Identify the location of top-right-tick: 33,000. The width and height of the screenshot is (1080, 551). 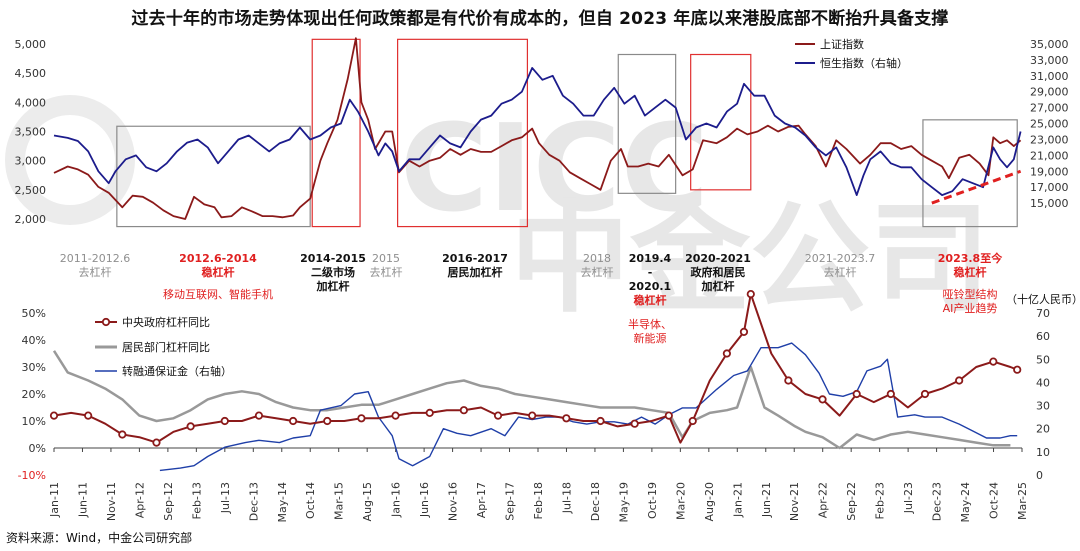
(1049, 60).